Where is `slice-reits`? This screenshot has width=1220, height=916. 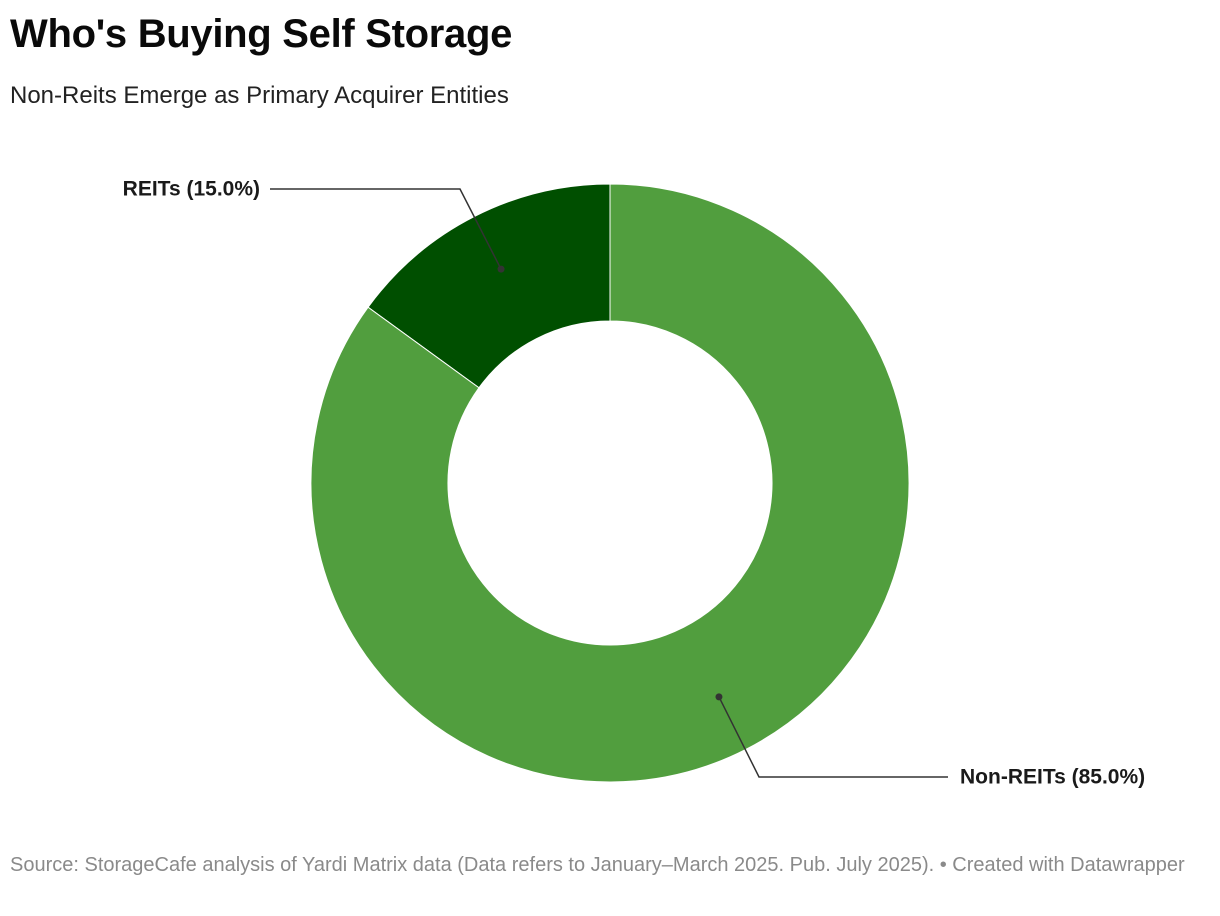
slice-reits is located at coordinates (489, 286).